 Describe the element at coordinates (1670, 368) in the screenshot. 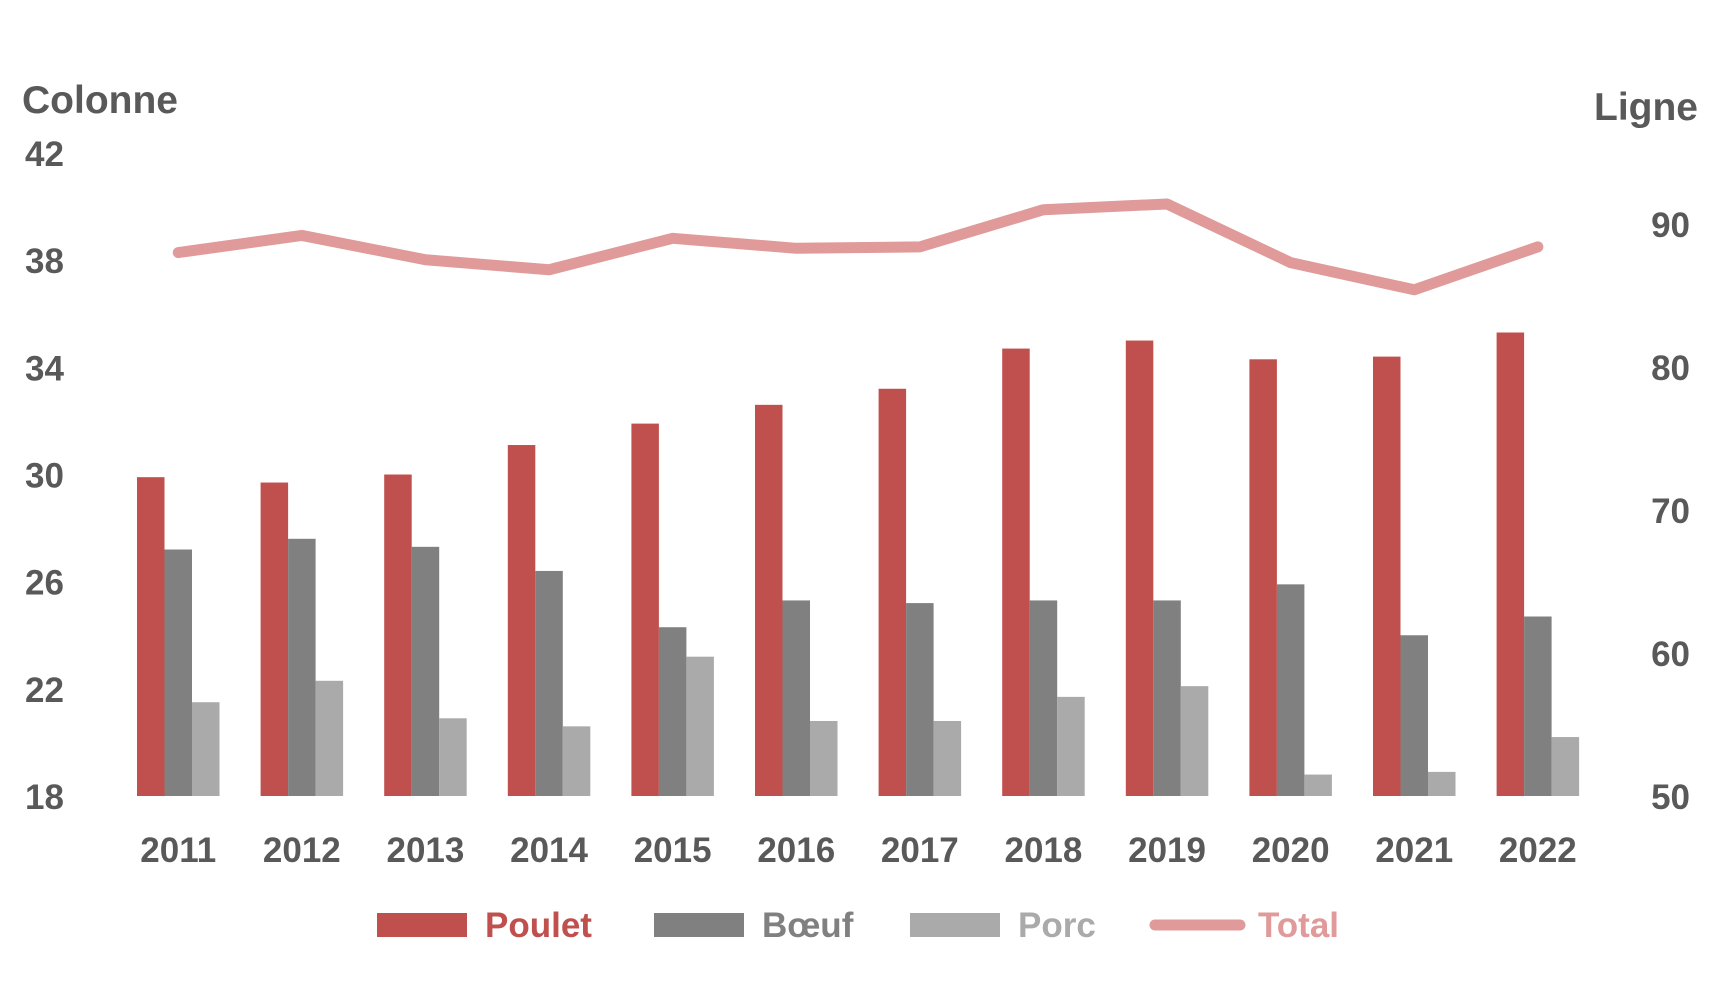

I see `right-tick-label: 80` at that location.